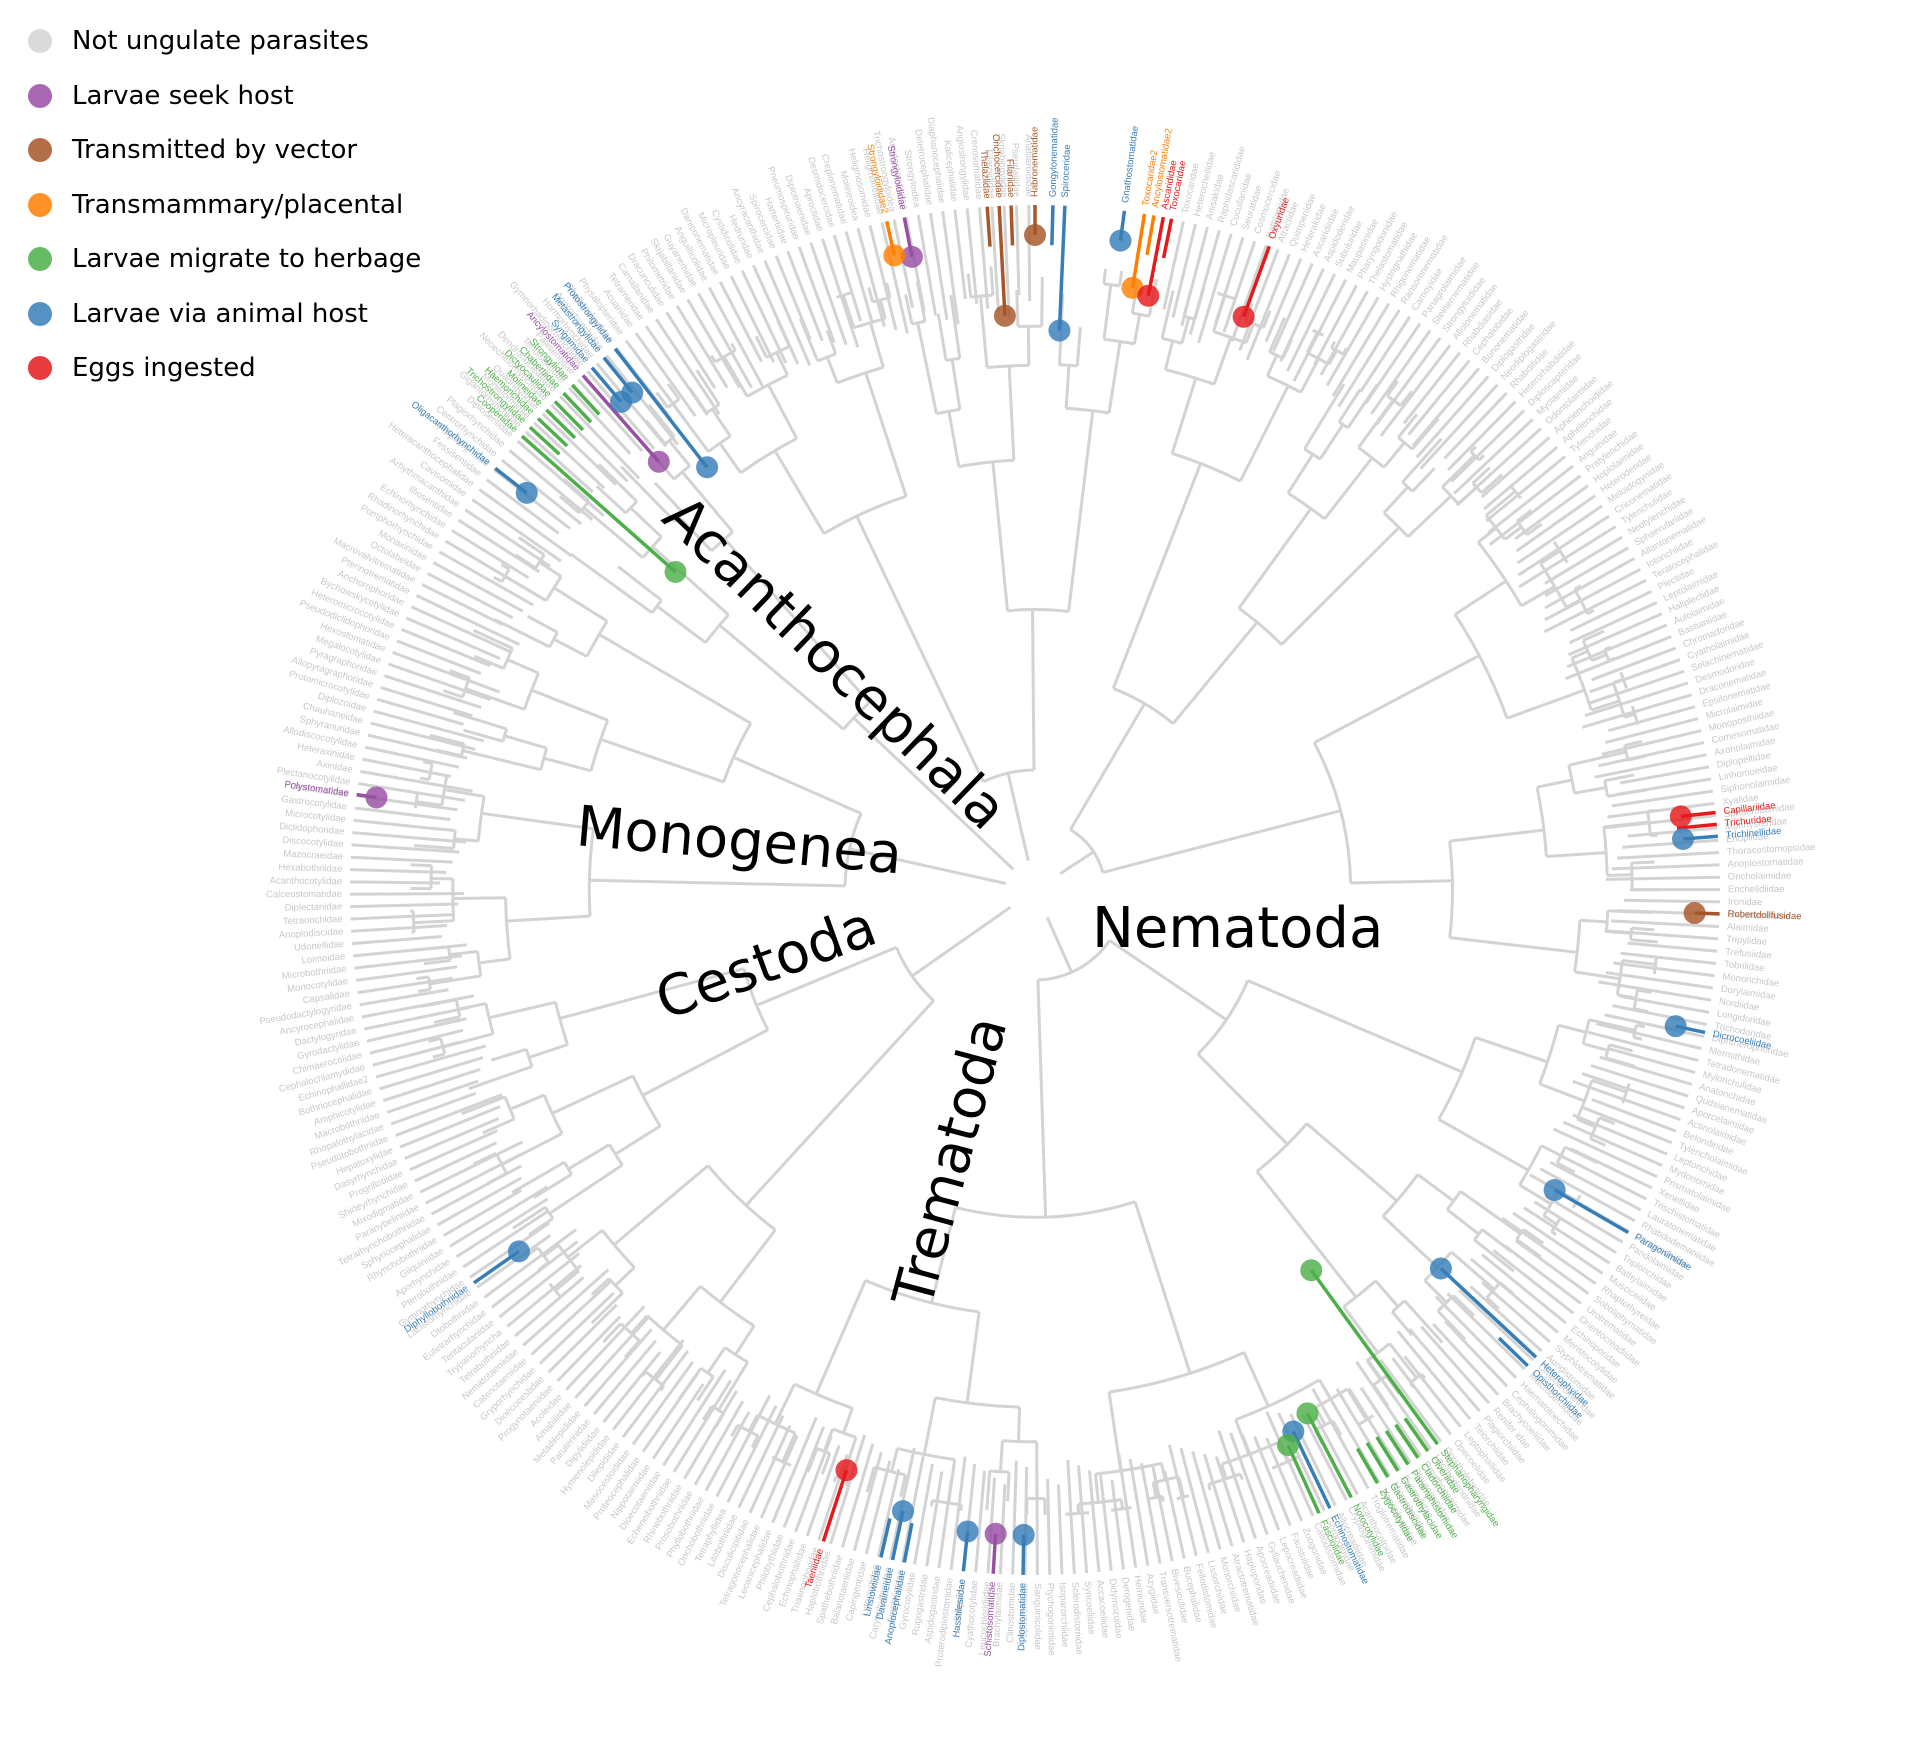  Describe the element at coordinates (304, 894) in the screenshot. I see `leaf-label: Calceostomatidae` at that location.